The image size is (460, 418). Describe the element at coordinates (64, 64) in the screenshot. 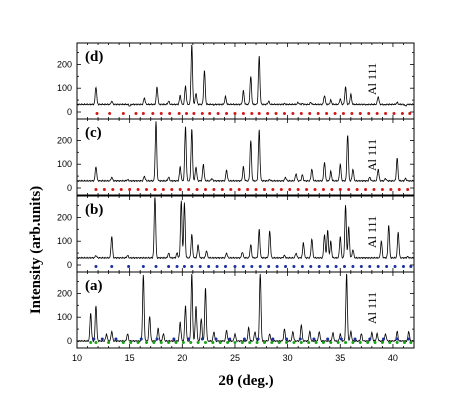

I see `y-tick-label: 200` at that location.